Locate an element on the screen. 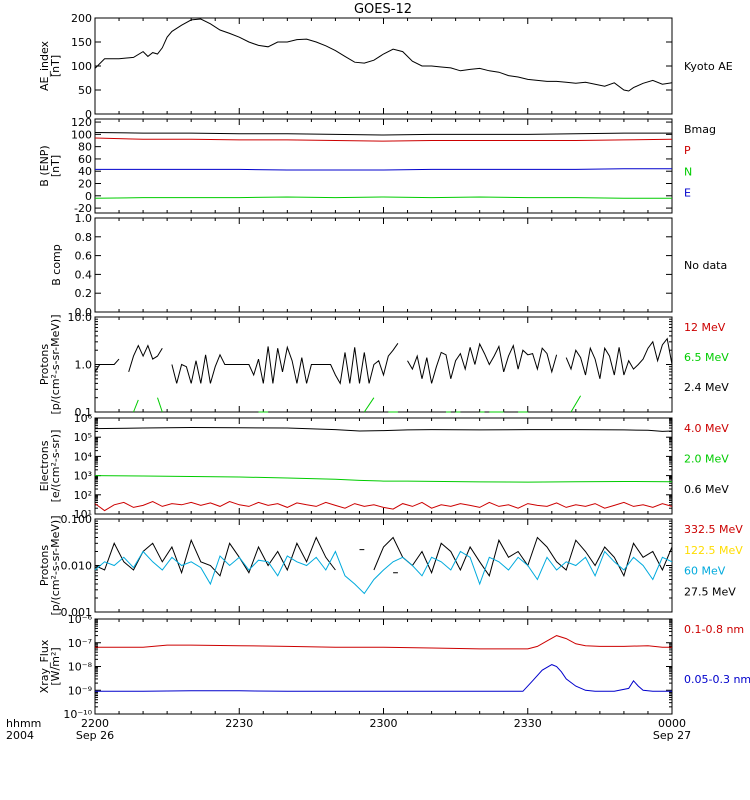 The image size is (750, 800). series-line-60-mev is located at coordinates (383, 572).